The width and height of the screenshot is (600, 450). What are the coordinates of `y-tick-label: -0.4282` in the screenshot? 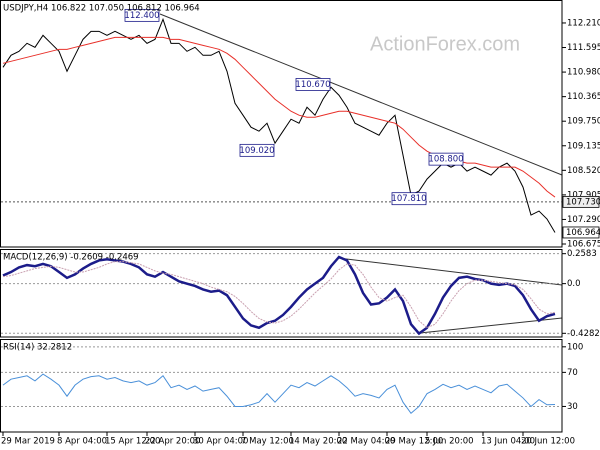 It's located at (583, 334).